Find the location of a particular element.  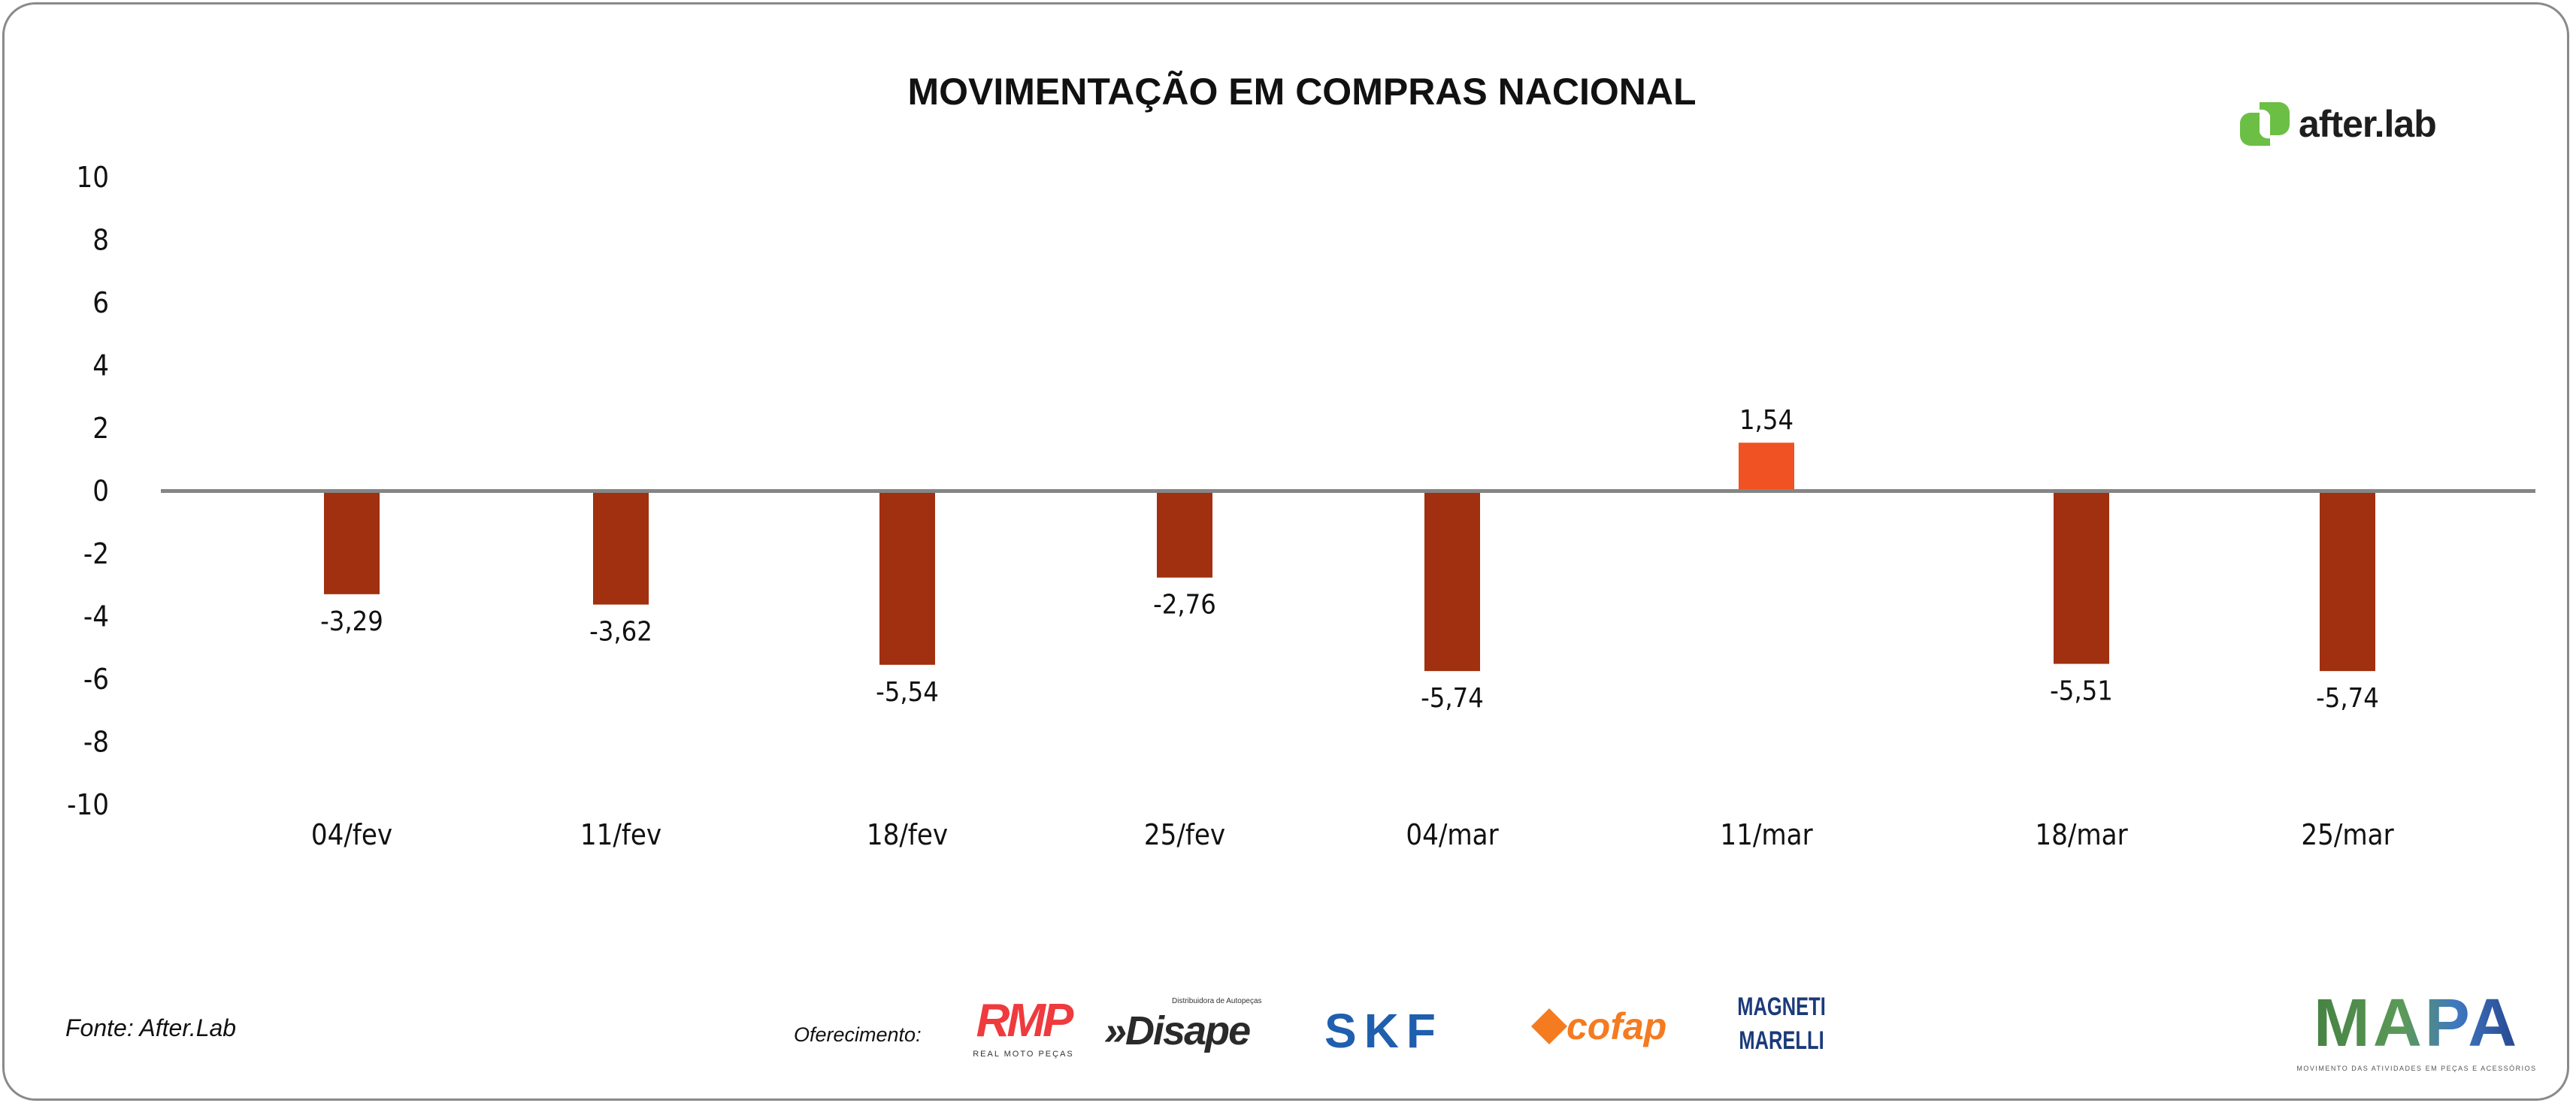

afterlab-logo-icon is located at coordinates (2265, 124).